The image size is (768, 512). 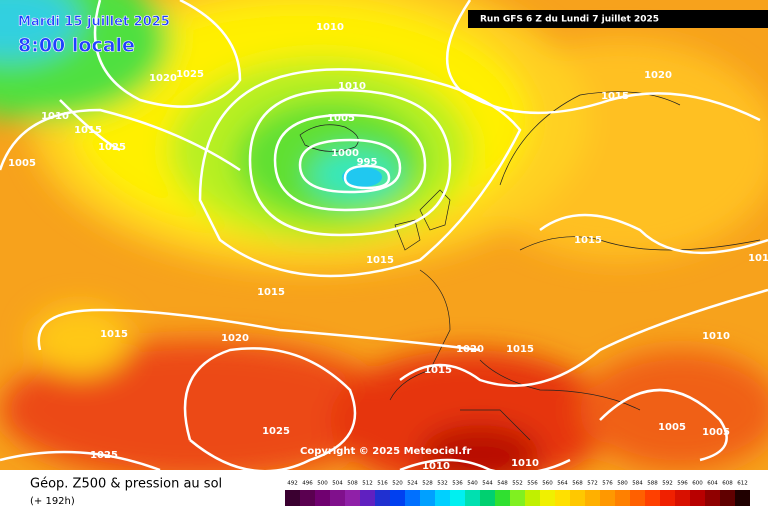 I want to click on legend-subtitle: (+ 192h), so click(x=52, y=501).